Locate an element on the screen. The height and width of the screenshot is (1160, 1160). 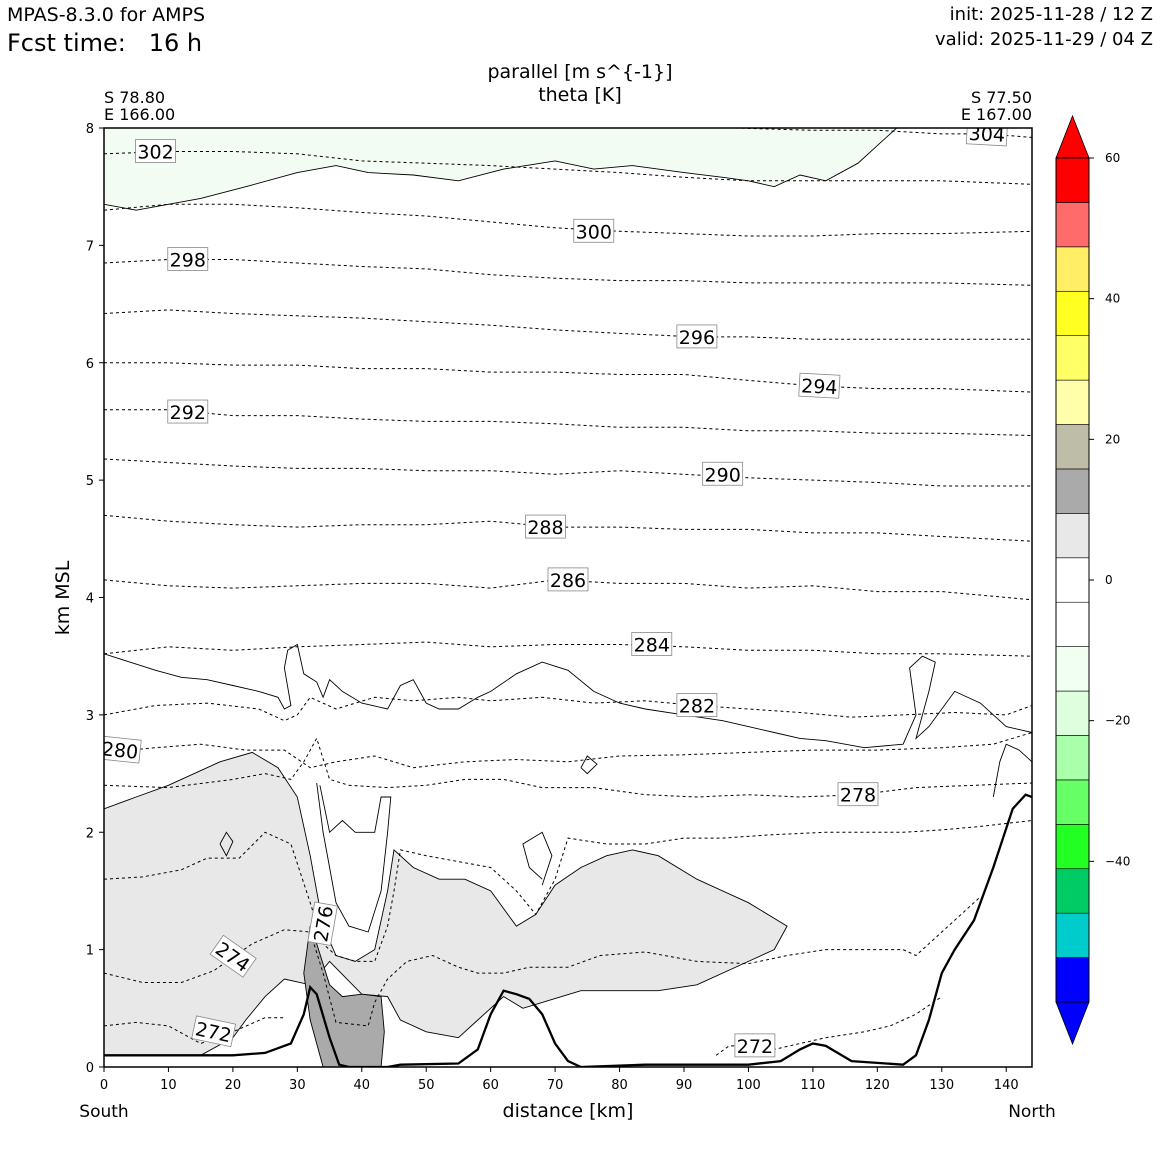
theta-label-text: 300 is located at coordinates (594, 232).